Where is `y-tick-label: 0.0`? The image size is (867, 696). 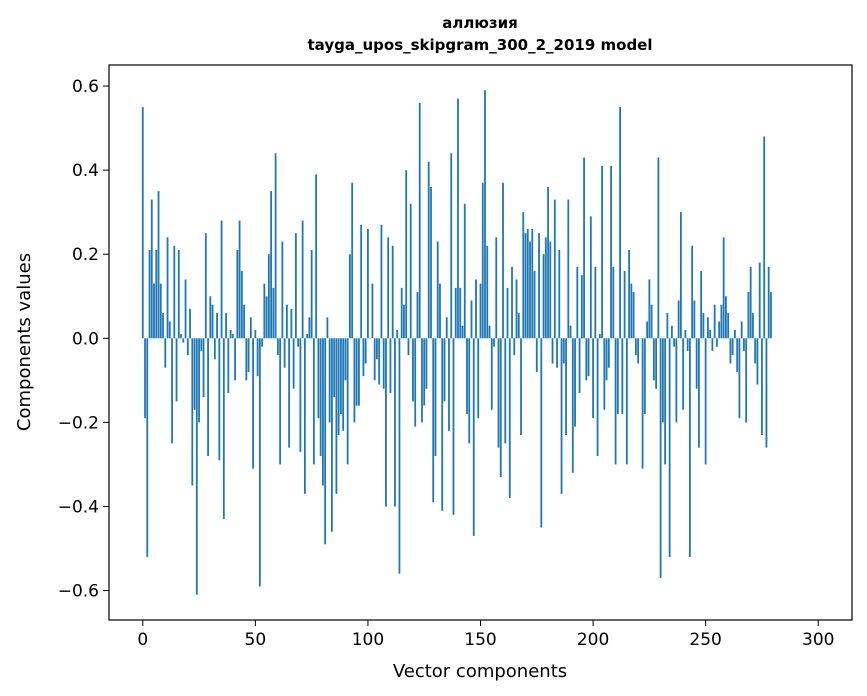
y-tick-label: 0.0 is located at coordinates (85, 339).